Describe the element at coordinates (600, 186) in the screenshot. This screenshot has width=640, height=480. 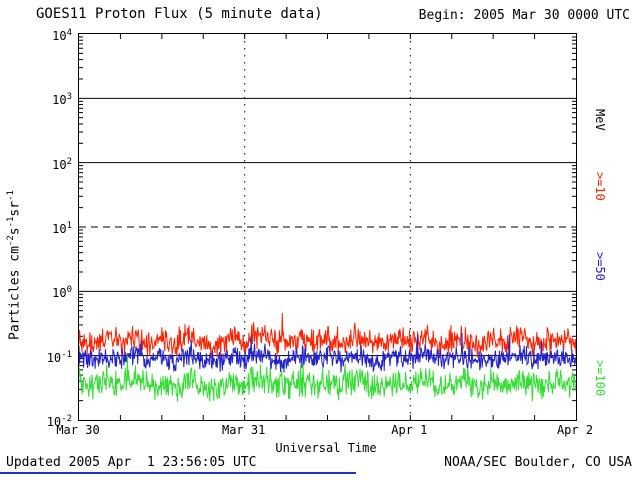
I see `energy-channel-label: >=10` at that location.